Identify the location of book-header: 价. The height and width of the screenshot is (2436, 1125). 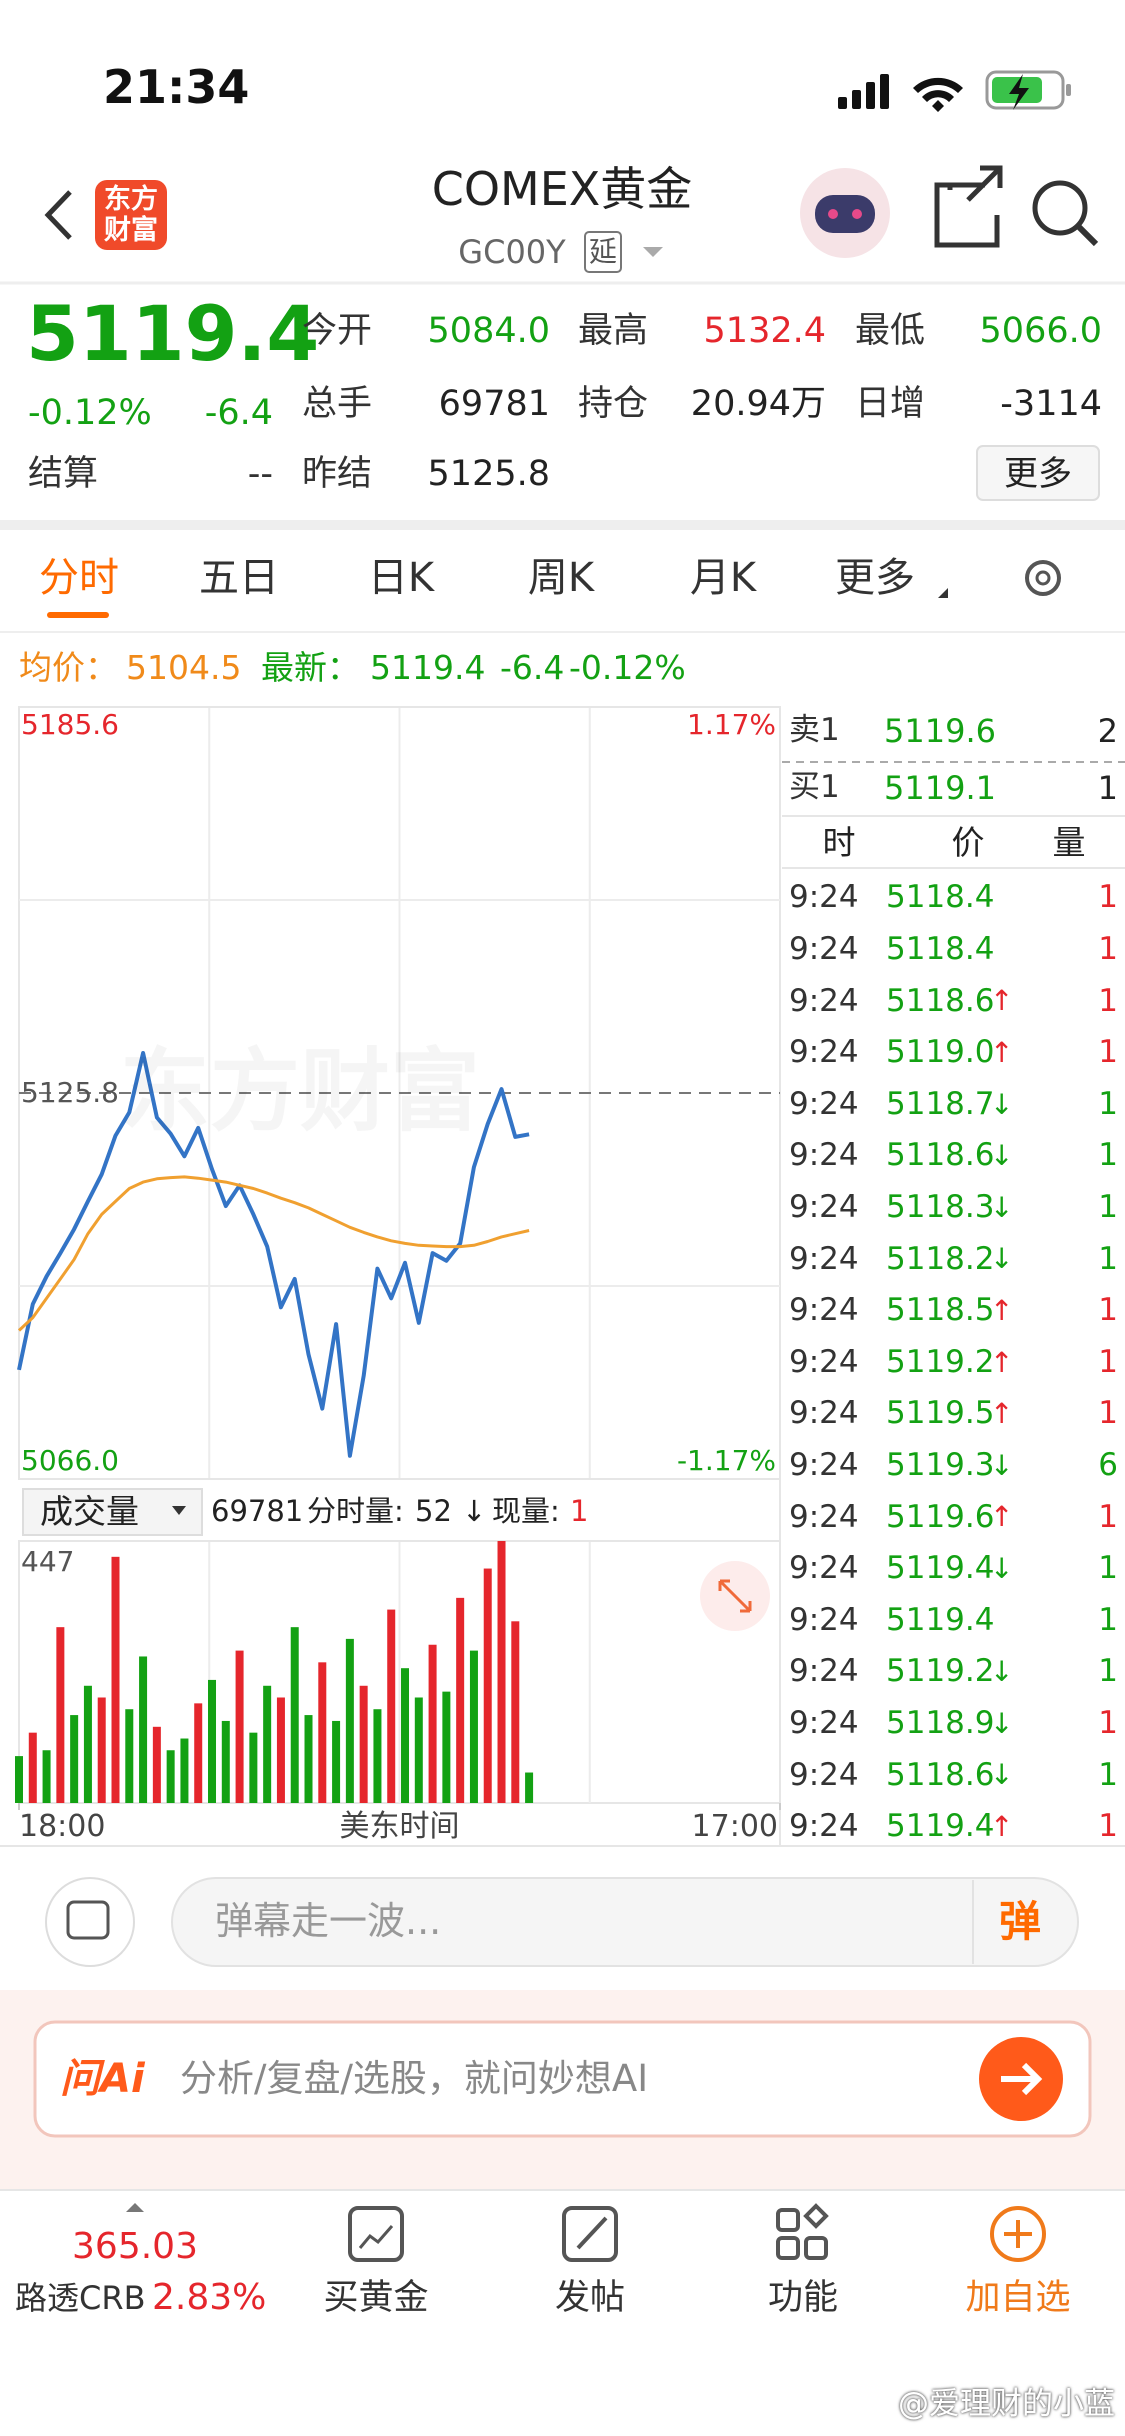
(968, 843).